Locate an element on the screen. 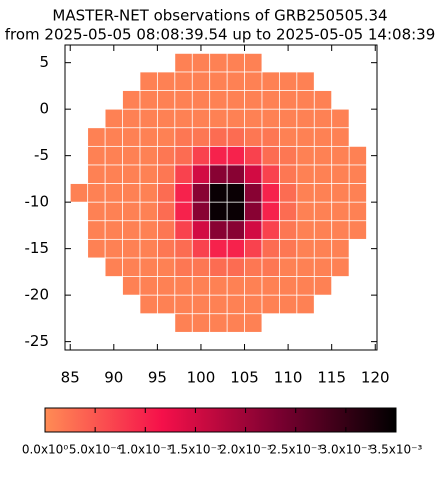 The height and width of the screenshot is (480, 440). x-tick-label: 115 is located at coordinates (331, 378).